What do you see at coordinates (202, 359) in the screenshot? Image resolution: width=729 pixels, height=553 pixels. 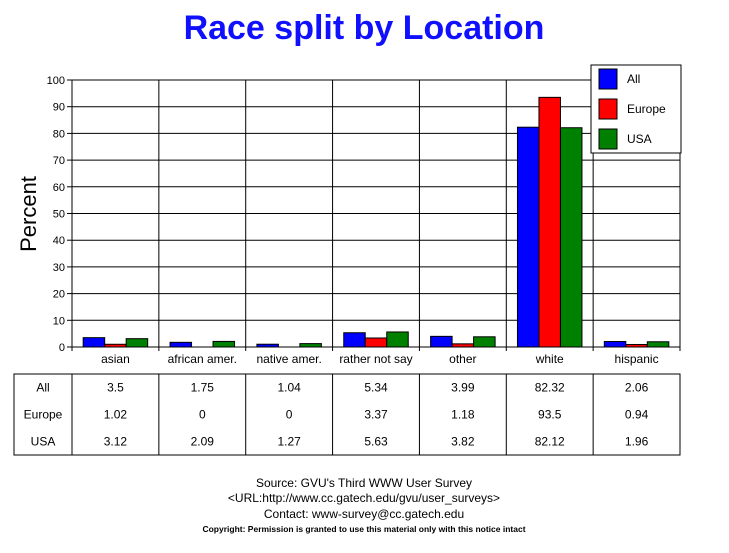 I see `x-tick-label: african amer.` at bounding box center [202, 359].